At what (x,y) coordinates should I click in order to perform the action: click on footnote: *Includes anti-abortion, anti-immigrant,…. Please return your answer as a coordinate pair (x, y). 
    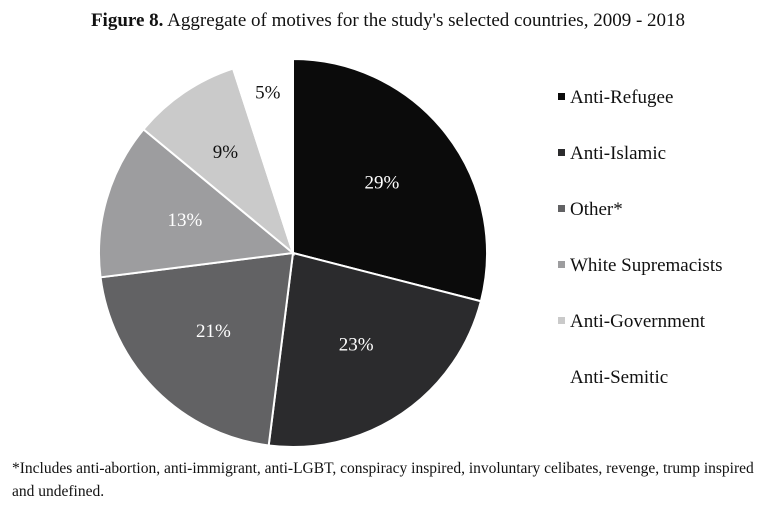
    Looking at the image, I should click on (383, 480).